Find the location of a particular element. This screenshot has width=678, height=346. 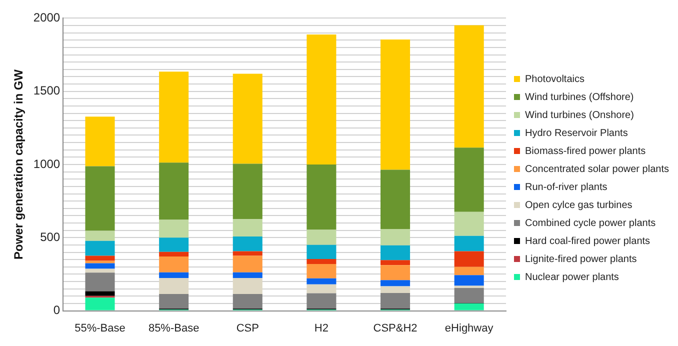

y-tick-label: 0 is located at coordinates (56, 310).